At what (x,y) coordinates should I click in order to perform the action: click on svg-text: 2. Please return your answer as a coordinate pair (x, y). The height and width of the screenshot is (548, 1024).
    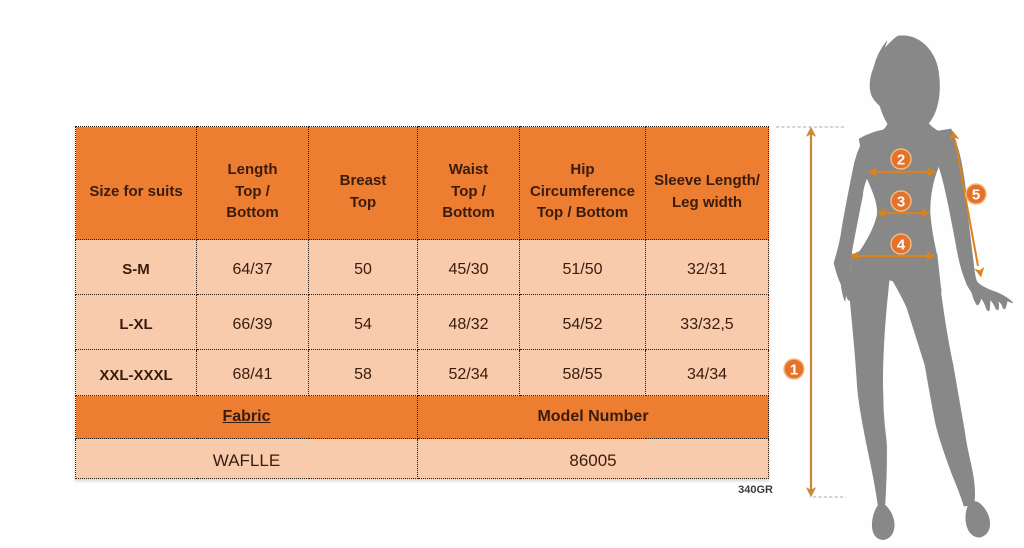
    Looking at the image, I should click on (901, 160).